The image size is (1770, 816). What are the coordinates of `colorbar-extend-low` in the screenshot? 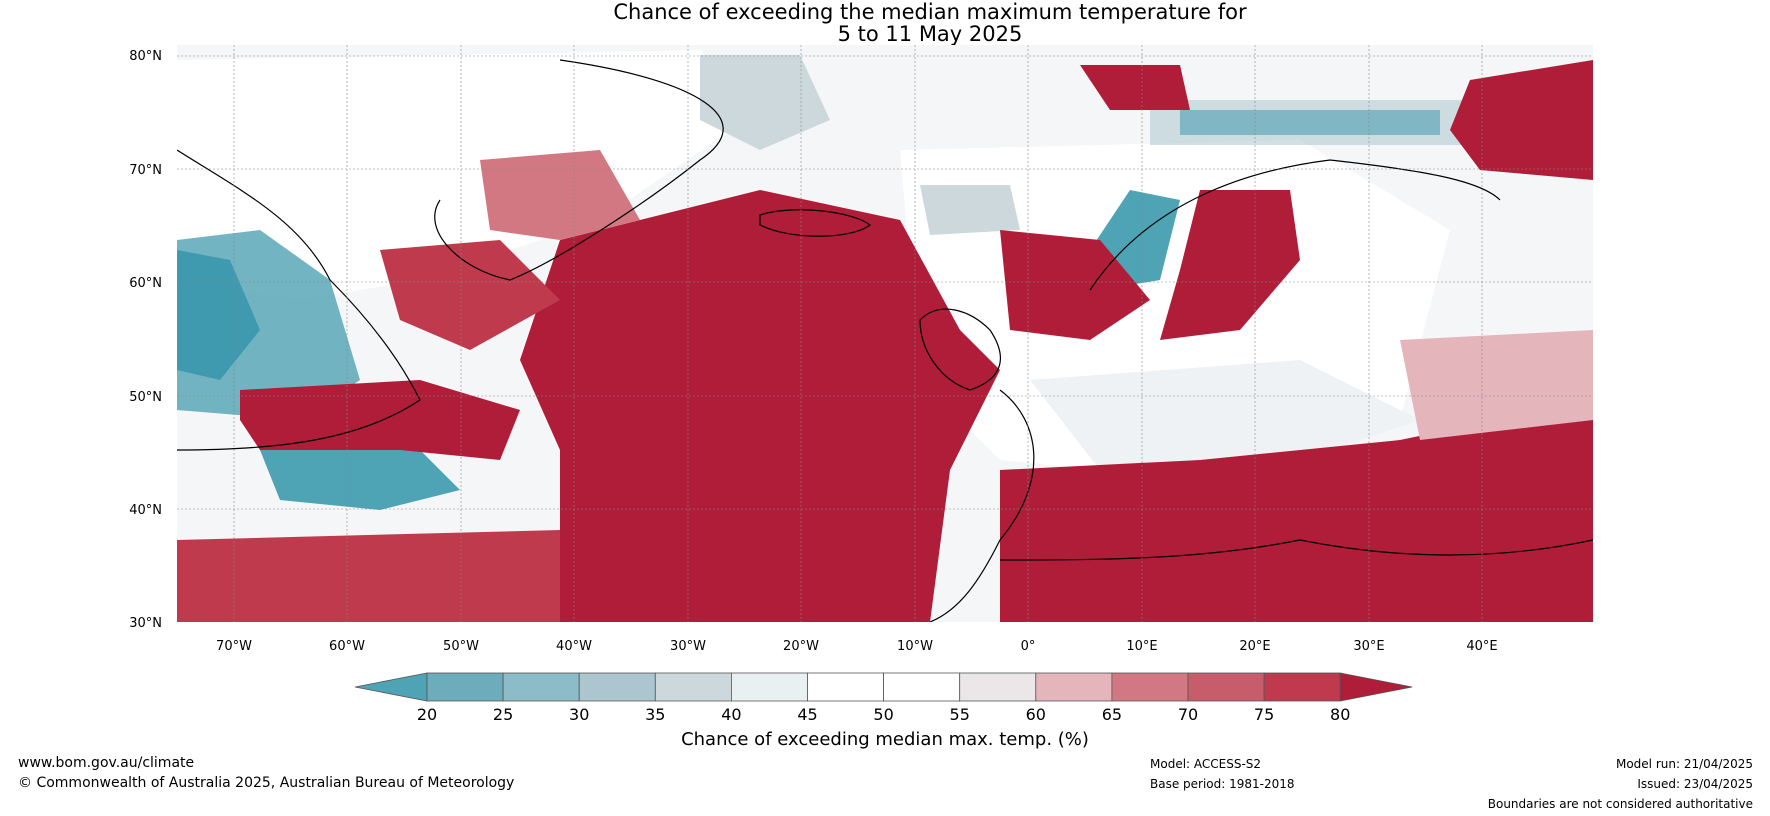 It's located at (391, 687).